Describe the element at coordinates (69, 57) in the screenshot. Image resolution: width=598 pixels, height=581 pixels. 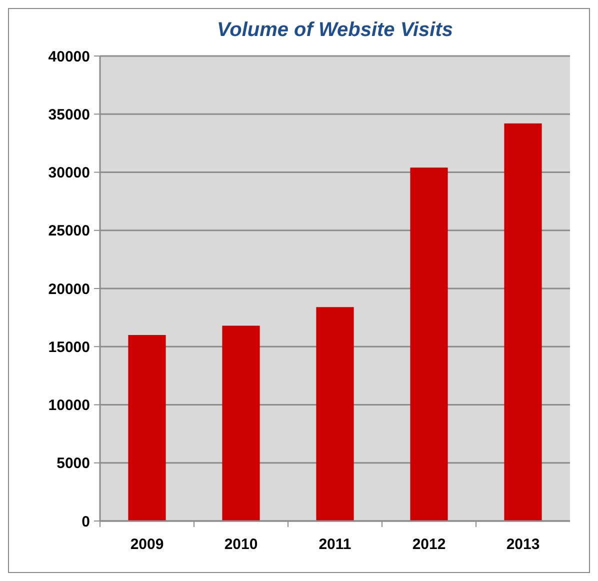
I see `y-tick-label: 40000` at that location.